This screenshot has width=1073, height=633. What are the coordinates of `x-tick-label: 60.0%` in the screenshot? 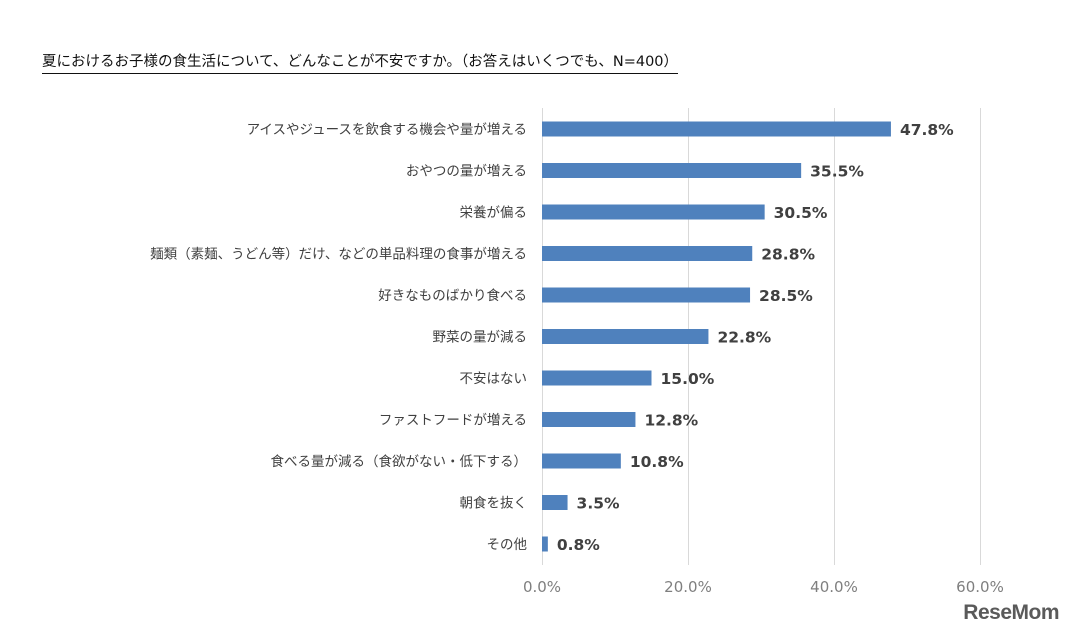 It's located at (980, 587).